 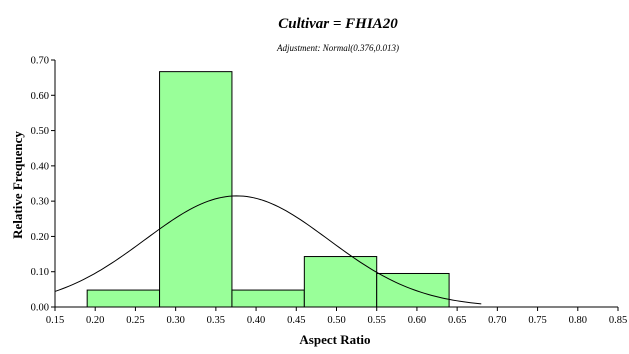 What do you see at coordinates (135, 320) in the screenshot?
I see `x-tick-label: 0.25` at bounding box center [135, 320].